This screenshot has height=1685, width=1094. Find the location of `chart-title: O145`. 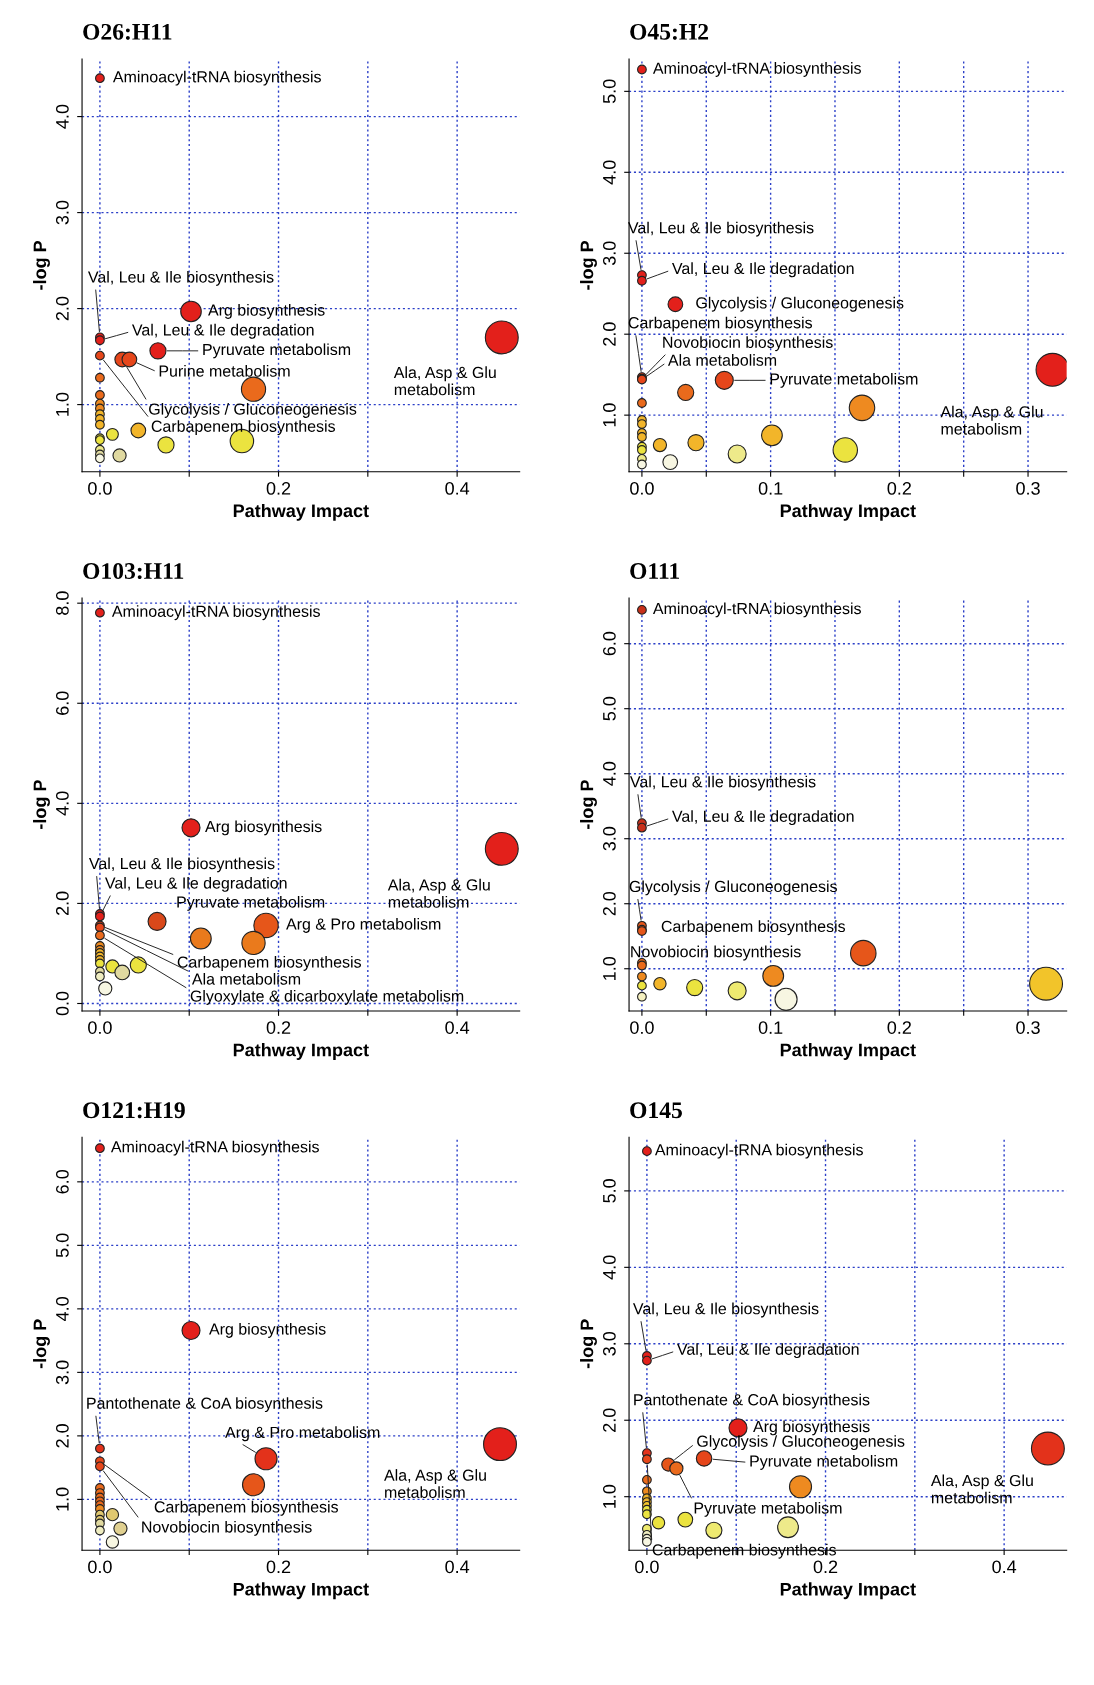

chart-title: O145 is located at coordinates (656, 1110).